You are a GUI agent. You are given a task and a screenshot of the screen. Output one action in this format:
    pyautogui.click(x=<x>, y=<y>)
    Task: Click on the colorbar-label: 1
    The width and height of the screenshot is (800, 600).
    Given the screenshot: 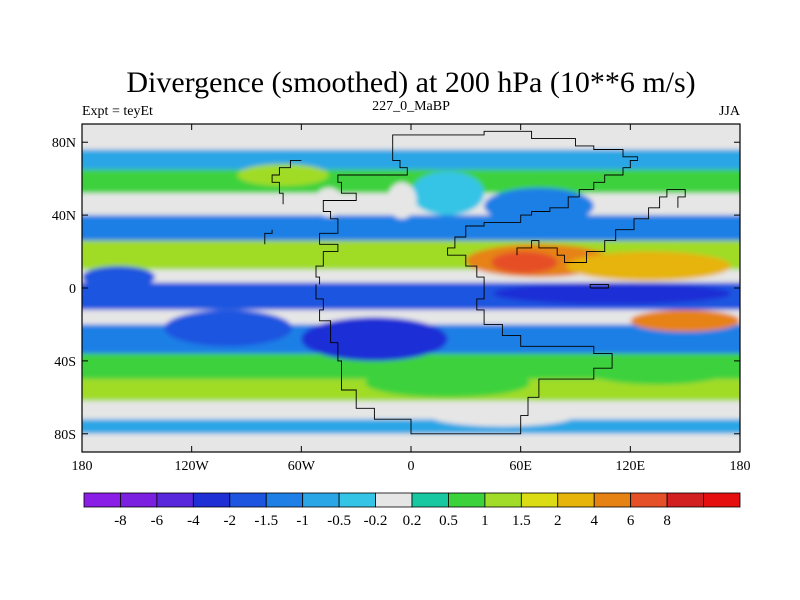 What is the action you would take?
    pyautogui.click(x=485, y=521)
    